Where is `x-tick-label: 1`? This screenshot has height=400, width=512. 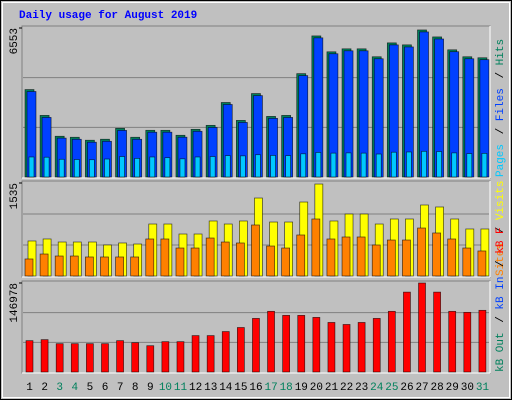 x-tick-label: 1 is located at coordinates (29, 388).